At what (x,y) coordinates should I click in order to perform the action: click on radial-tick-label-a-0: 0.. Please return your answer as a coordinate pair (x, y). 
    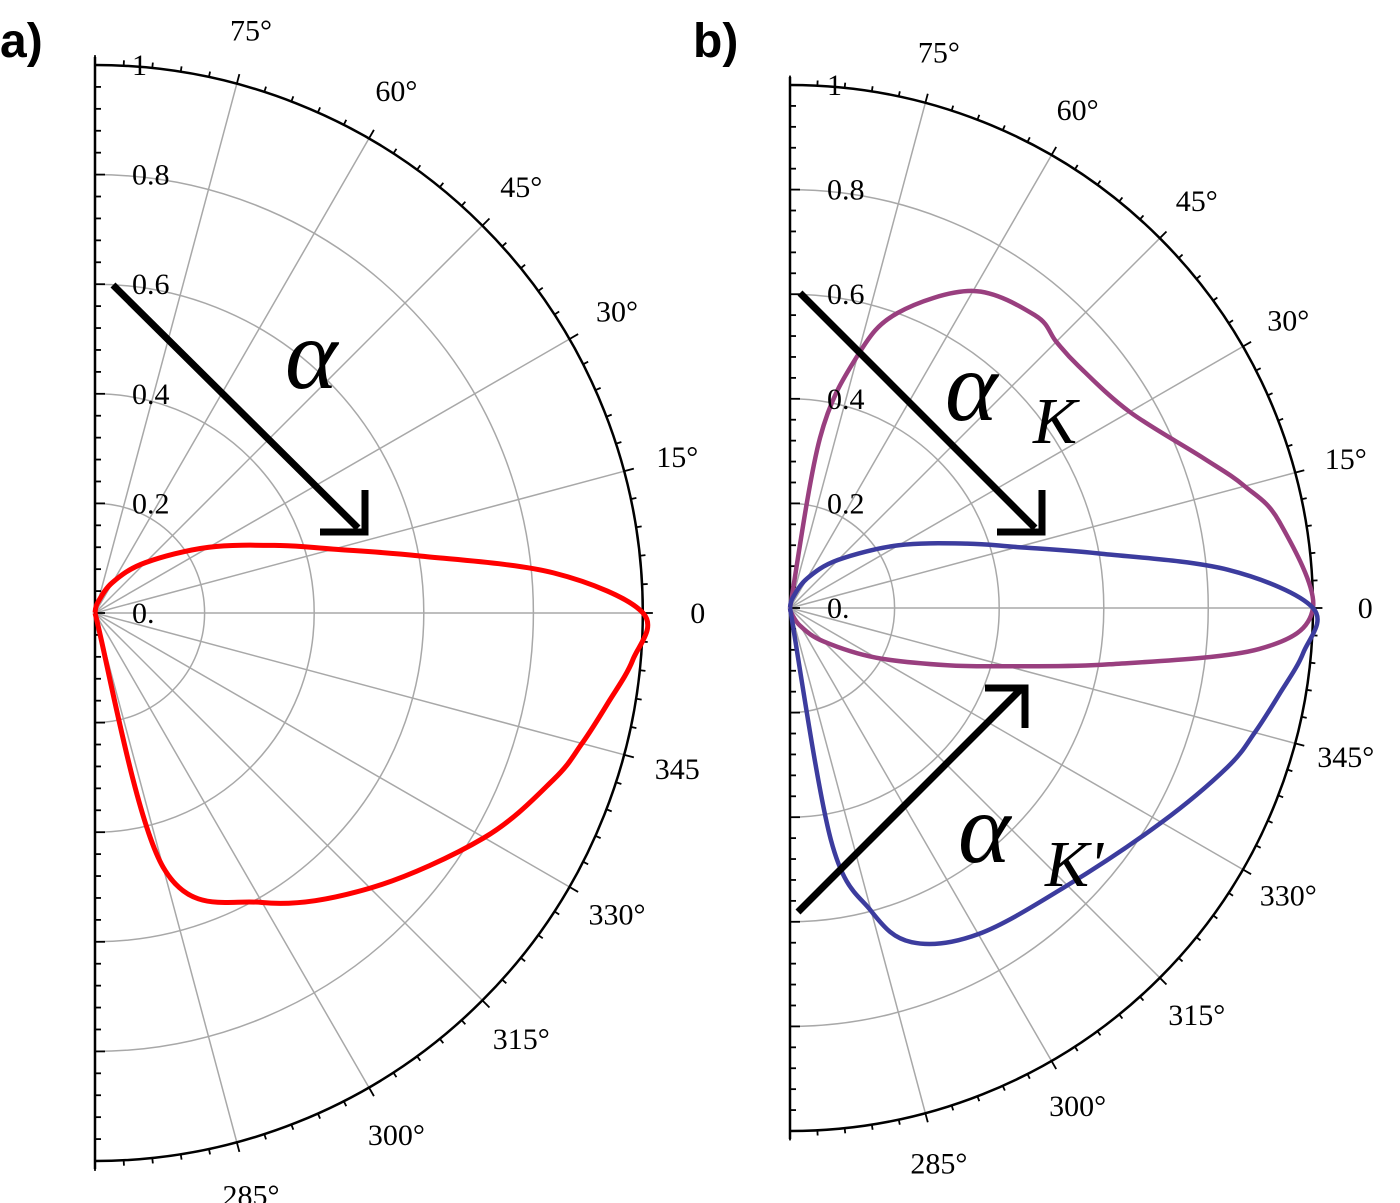
    Looking at the image, I should click on (143, 613).